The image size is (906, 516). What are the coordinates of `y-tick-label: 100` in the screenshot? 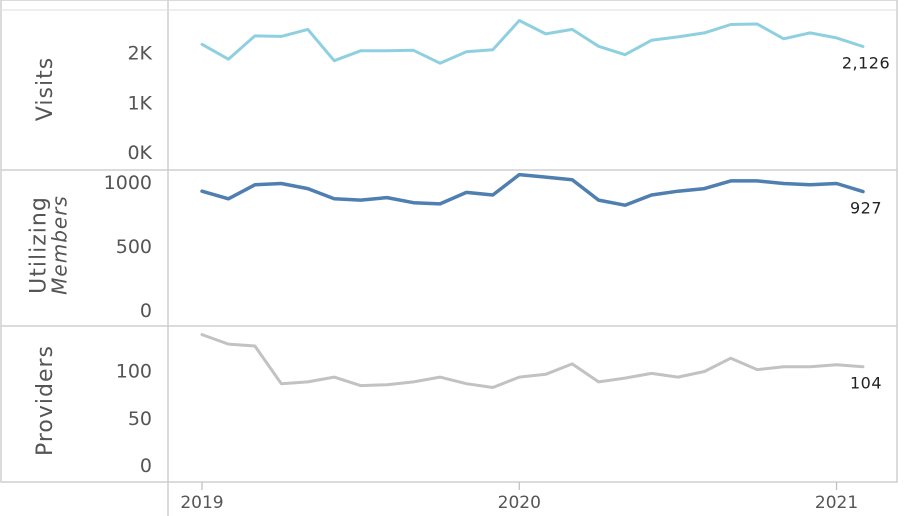 It's located at (134, 372).